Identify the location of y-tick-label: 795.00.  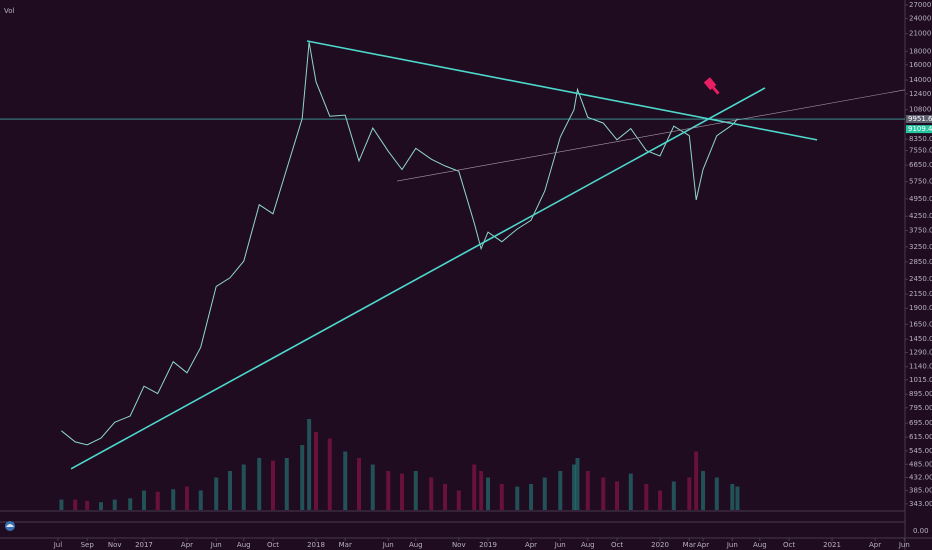
(920, 408).